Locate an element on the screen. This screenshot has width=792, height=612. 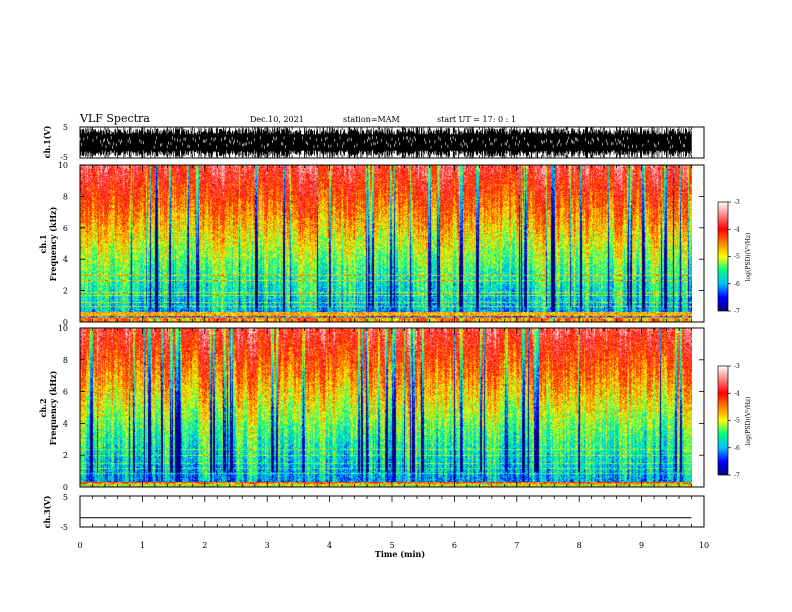
time-axis-tick-labels: 0 1 2 3 4 5 6 7 8 9 10 is located at coordinates (393, 545).